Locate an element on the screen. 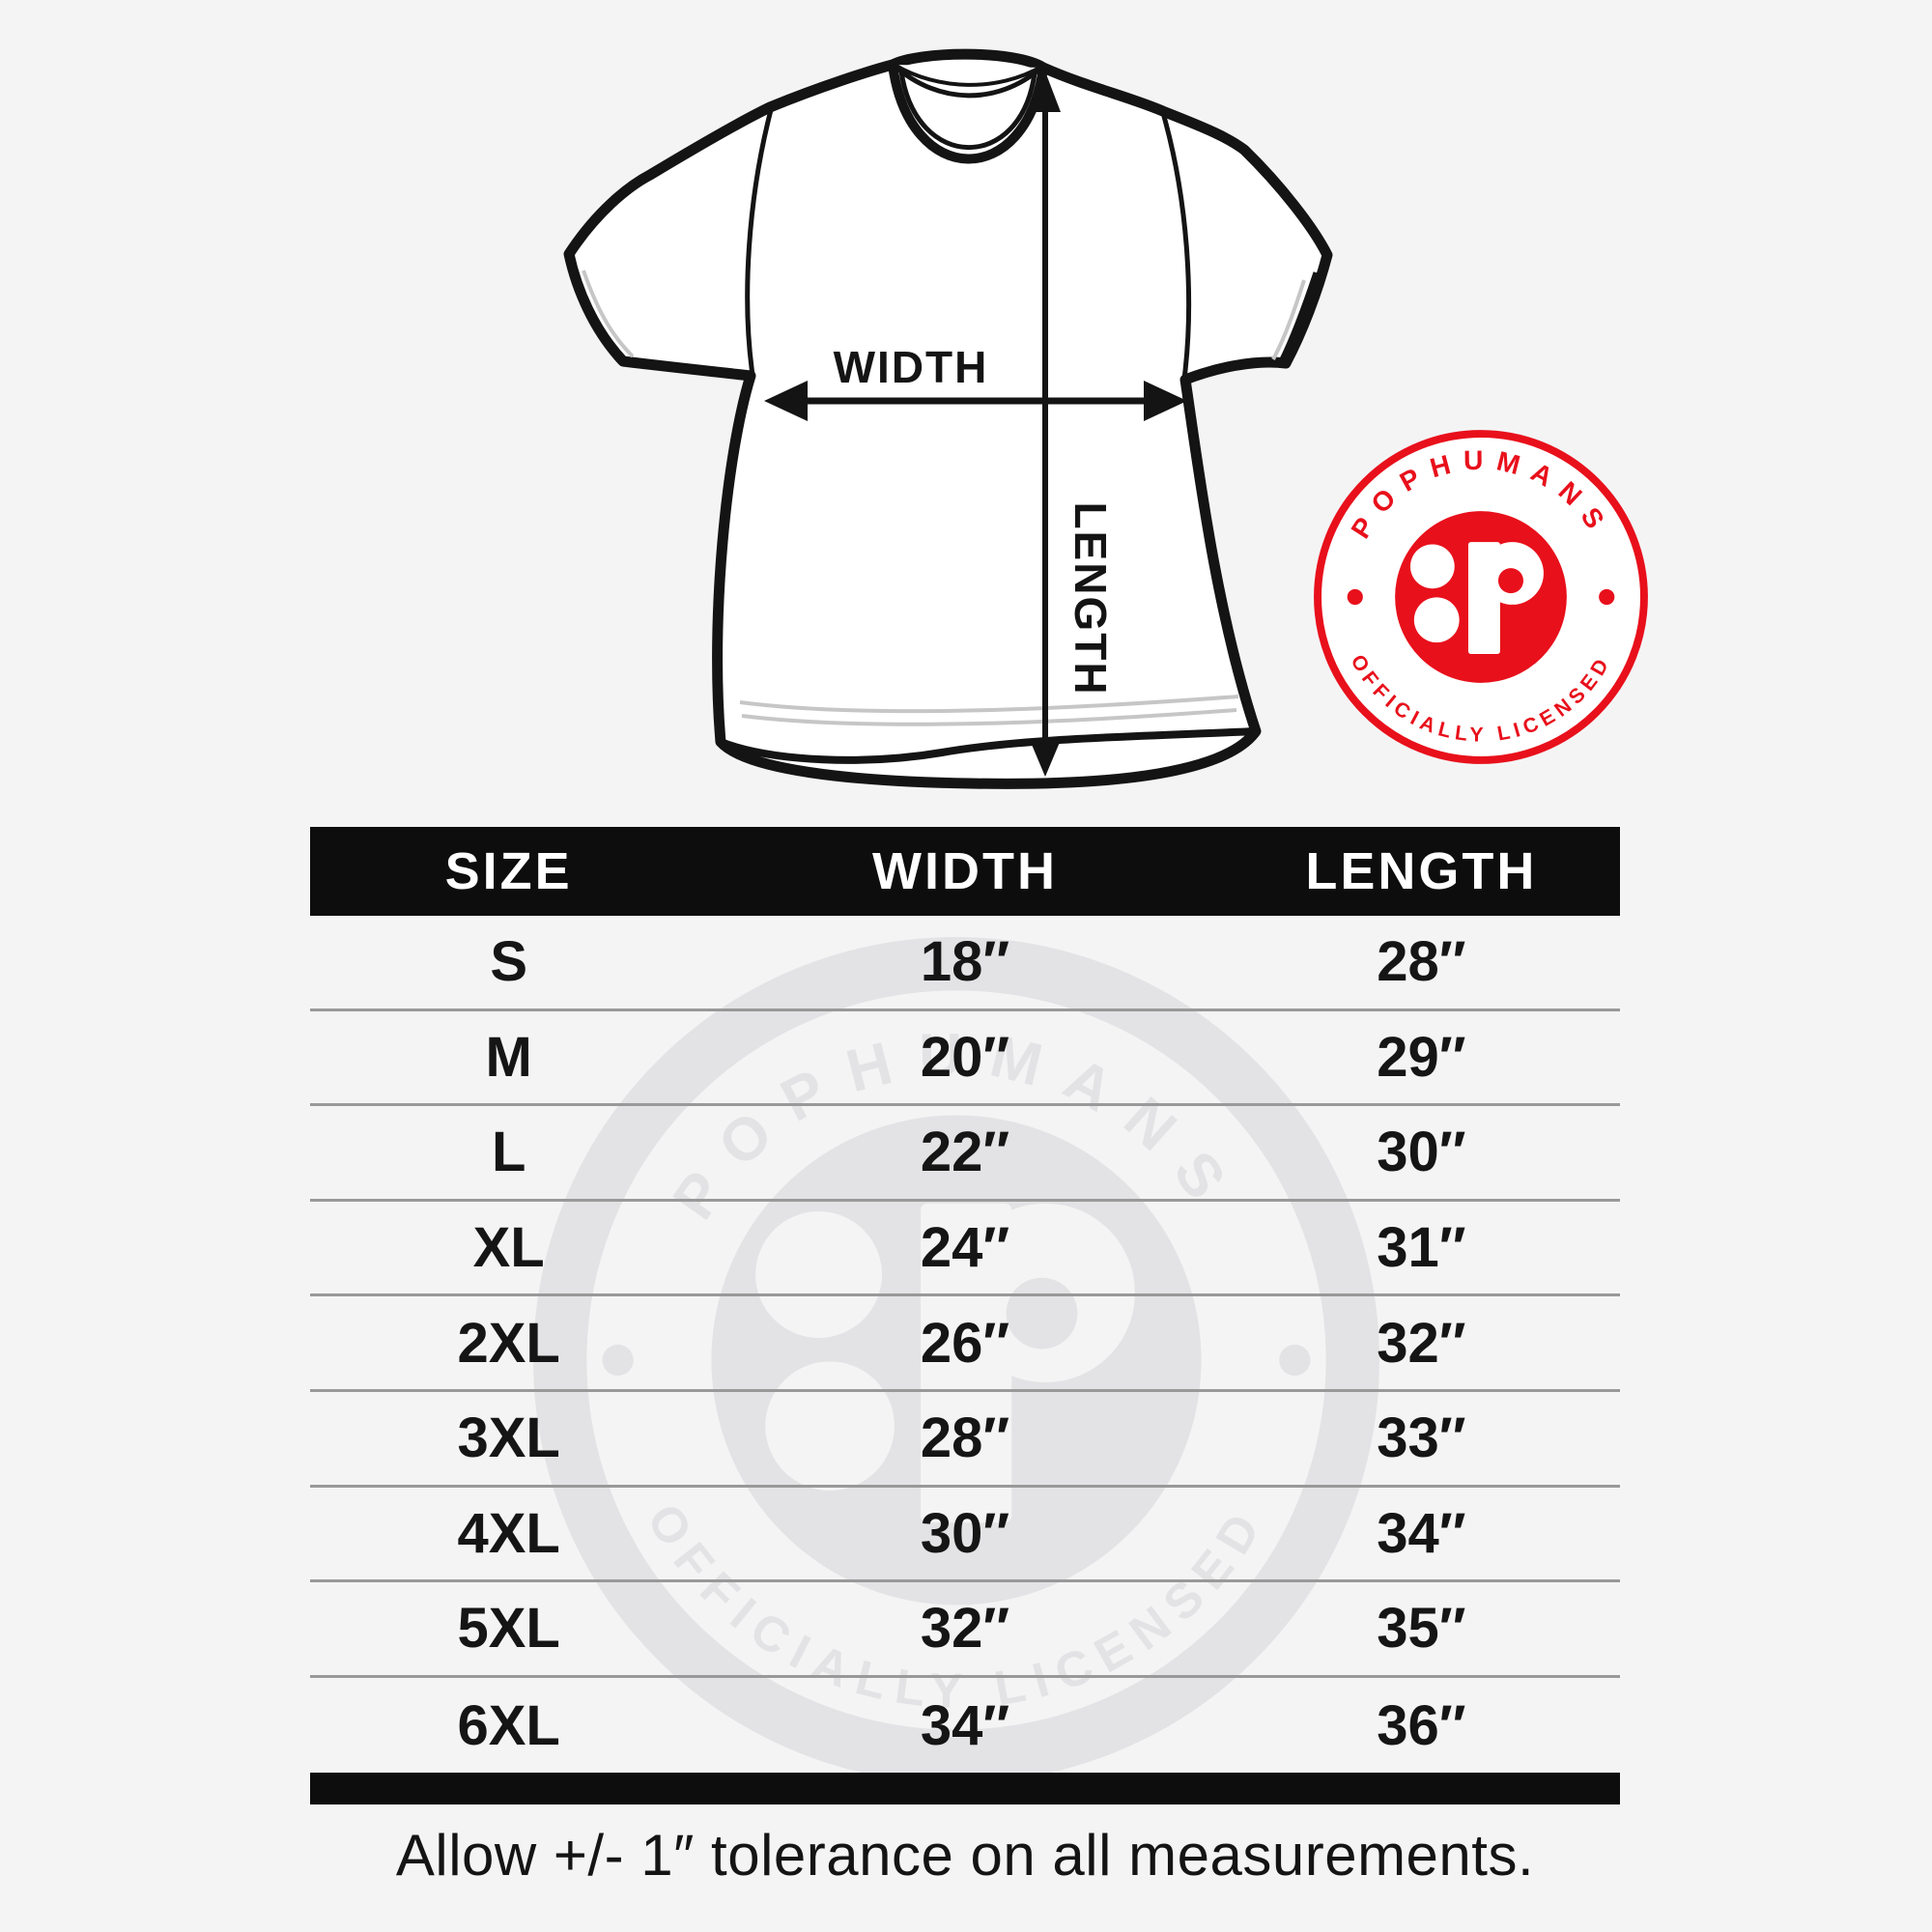 Image resolution: width=1932 pixels, height=1932 pixels. table-row: M 20″ 29″ is located at coordinates (965, 1059).